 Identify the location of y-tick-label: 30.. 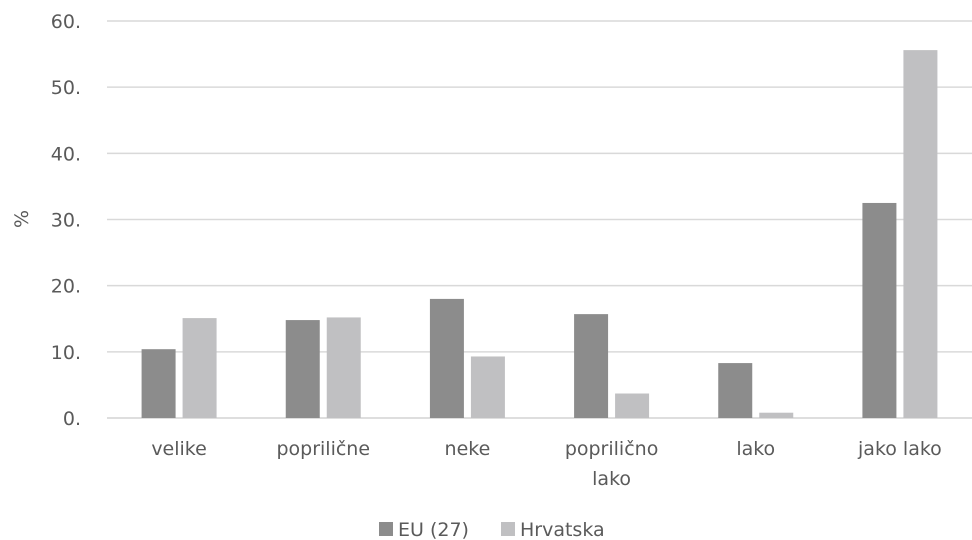
(66, 221).